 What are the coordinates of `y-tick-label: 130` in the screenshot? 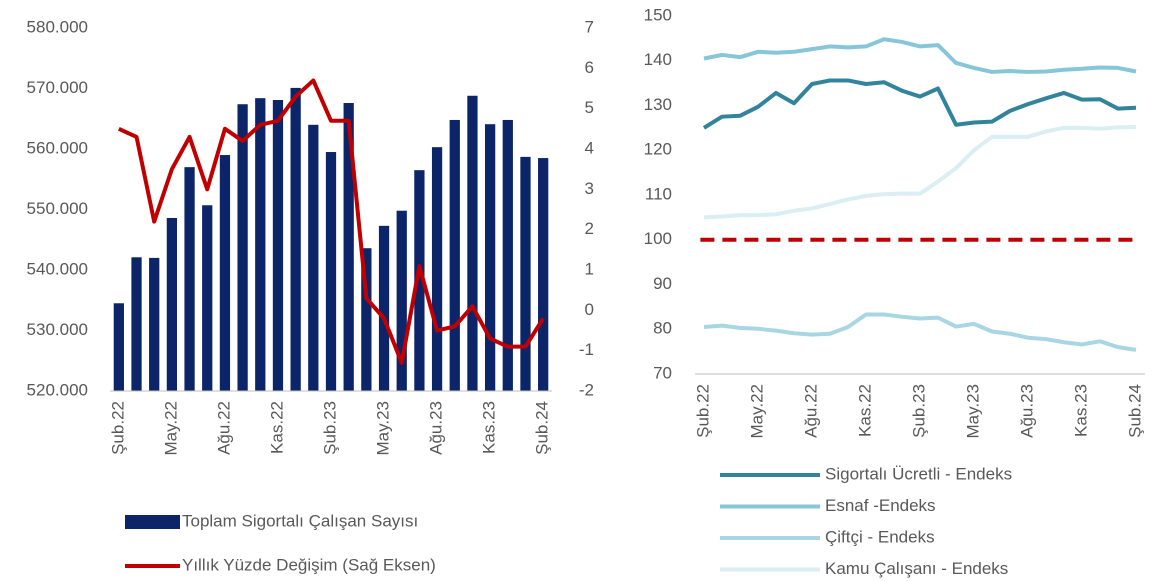 It's located at (658, 104).